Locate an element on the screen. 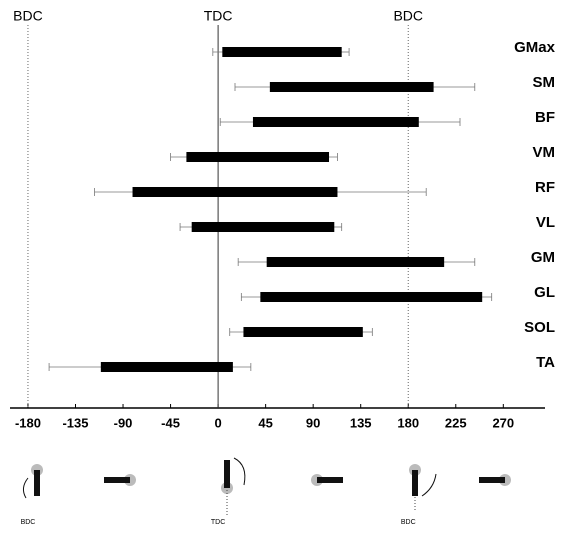 The width and height of the screenshot is (565, 534). reference-label: TDC is located at coordinates (218, 16).